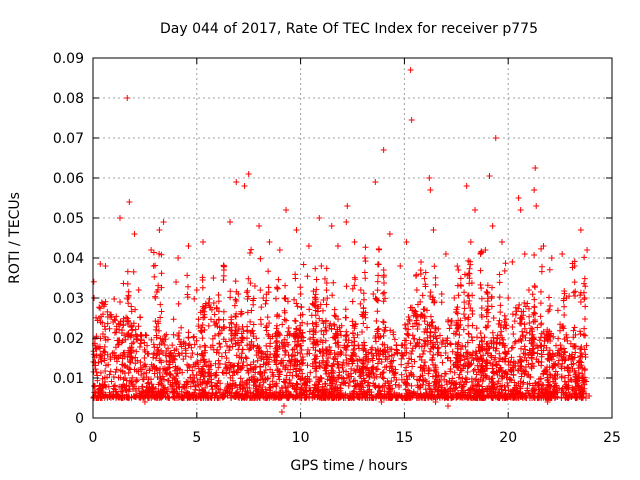 The image size is (640, 480). I want to click on x-tick-label: 5, so click(196, 438).